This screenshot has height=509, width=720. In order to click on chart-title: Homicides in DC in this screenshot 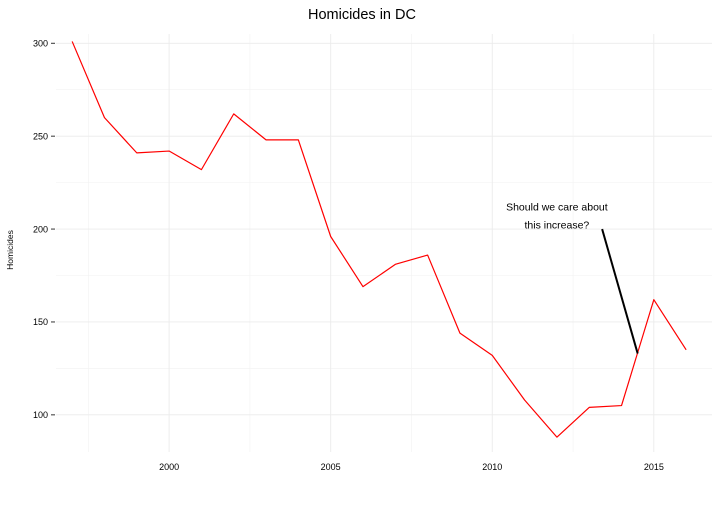, I will do `click(362, 15)`.